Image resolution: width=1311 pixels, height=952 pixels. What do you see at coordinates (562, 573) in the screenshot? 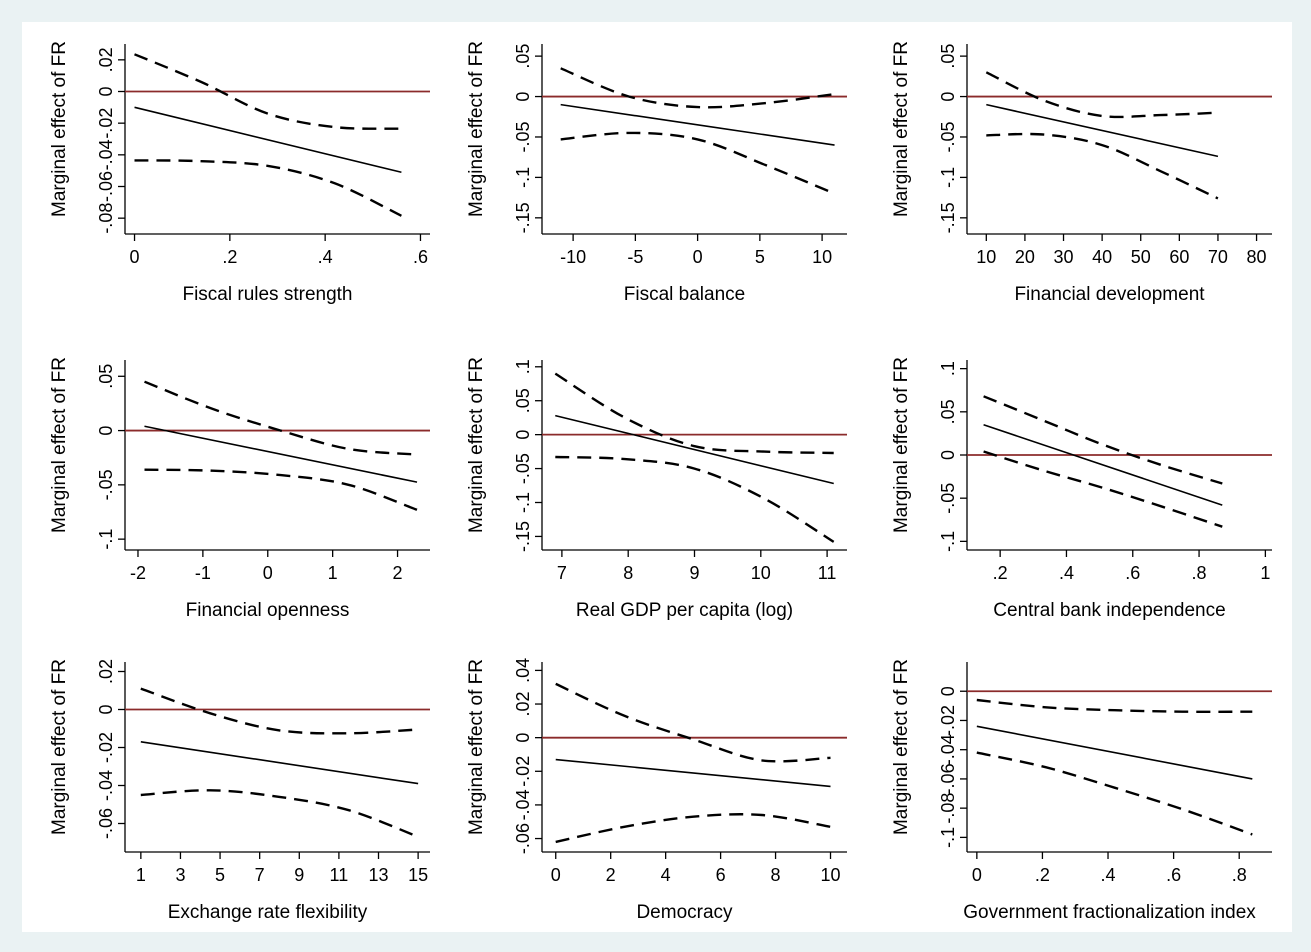
I see `x-tick-label: 7` at bounding box center [562, 573].